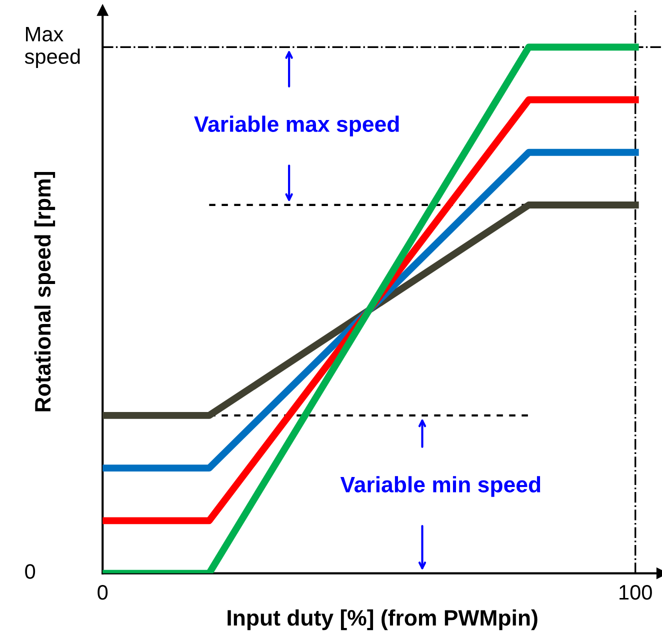 The height and width of the screenshot is (642, 662). I want to click on annotation: Variable max speed, so click(296, 126).